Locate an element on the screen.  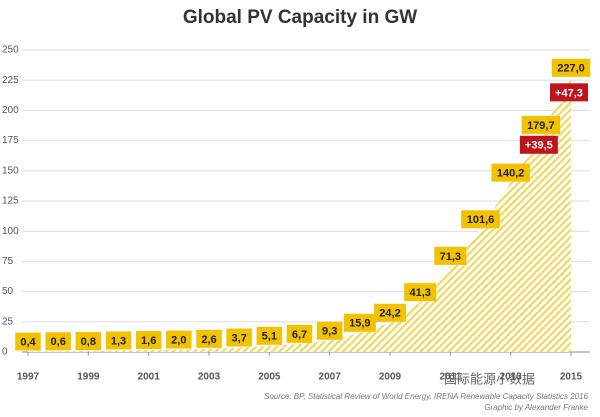
chart-title: Global PV Capacity in GW is located at coordinates (300, 17).